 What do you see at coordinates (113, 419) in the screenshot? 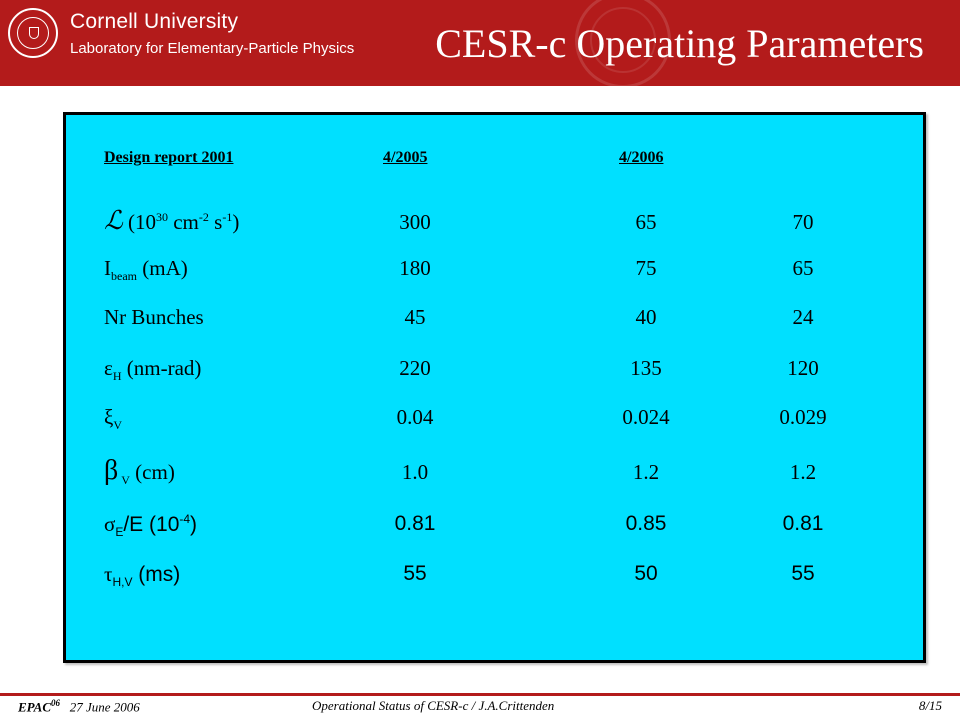
I see `row-label-tune-shift: ξV` at bounding box center [113, 419].